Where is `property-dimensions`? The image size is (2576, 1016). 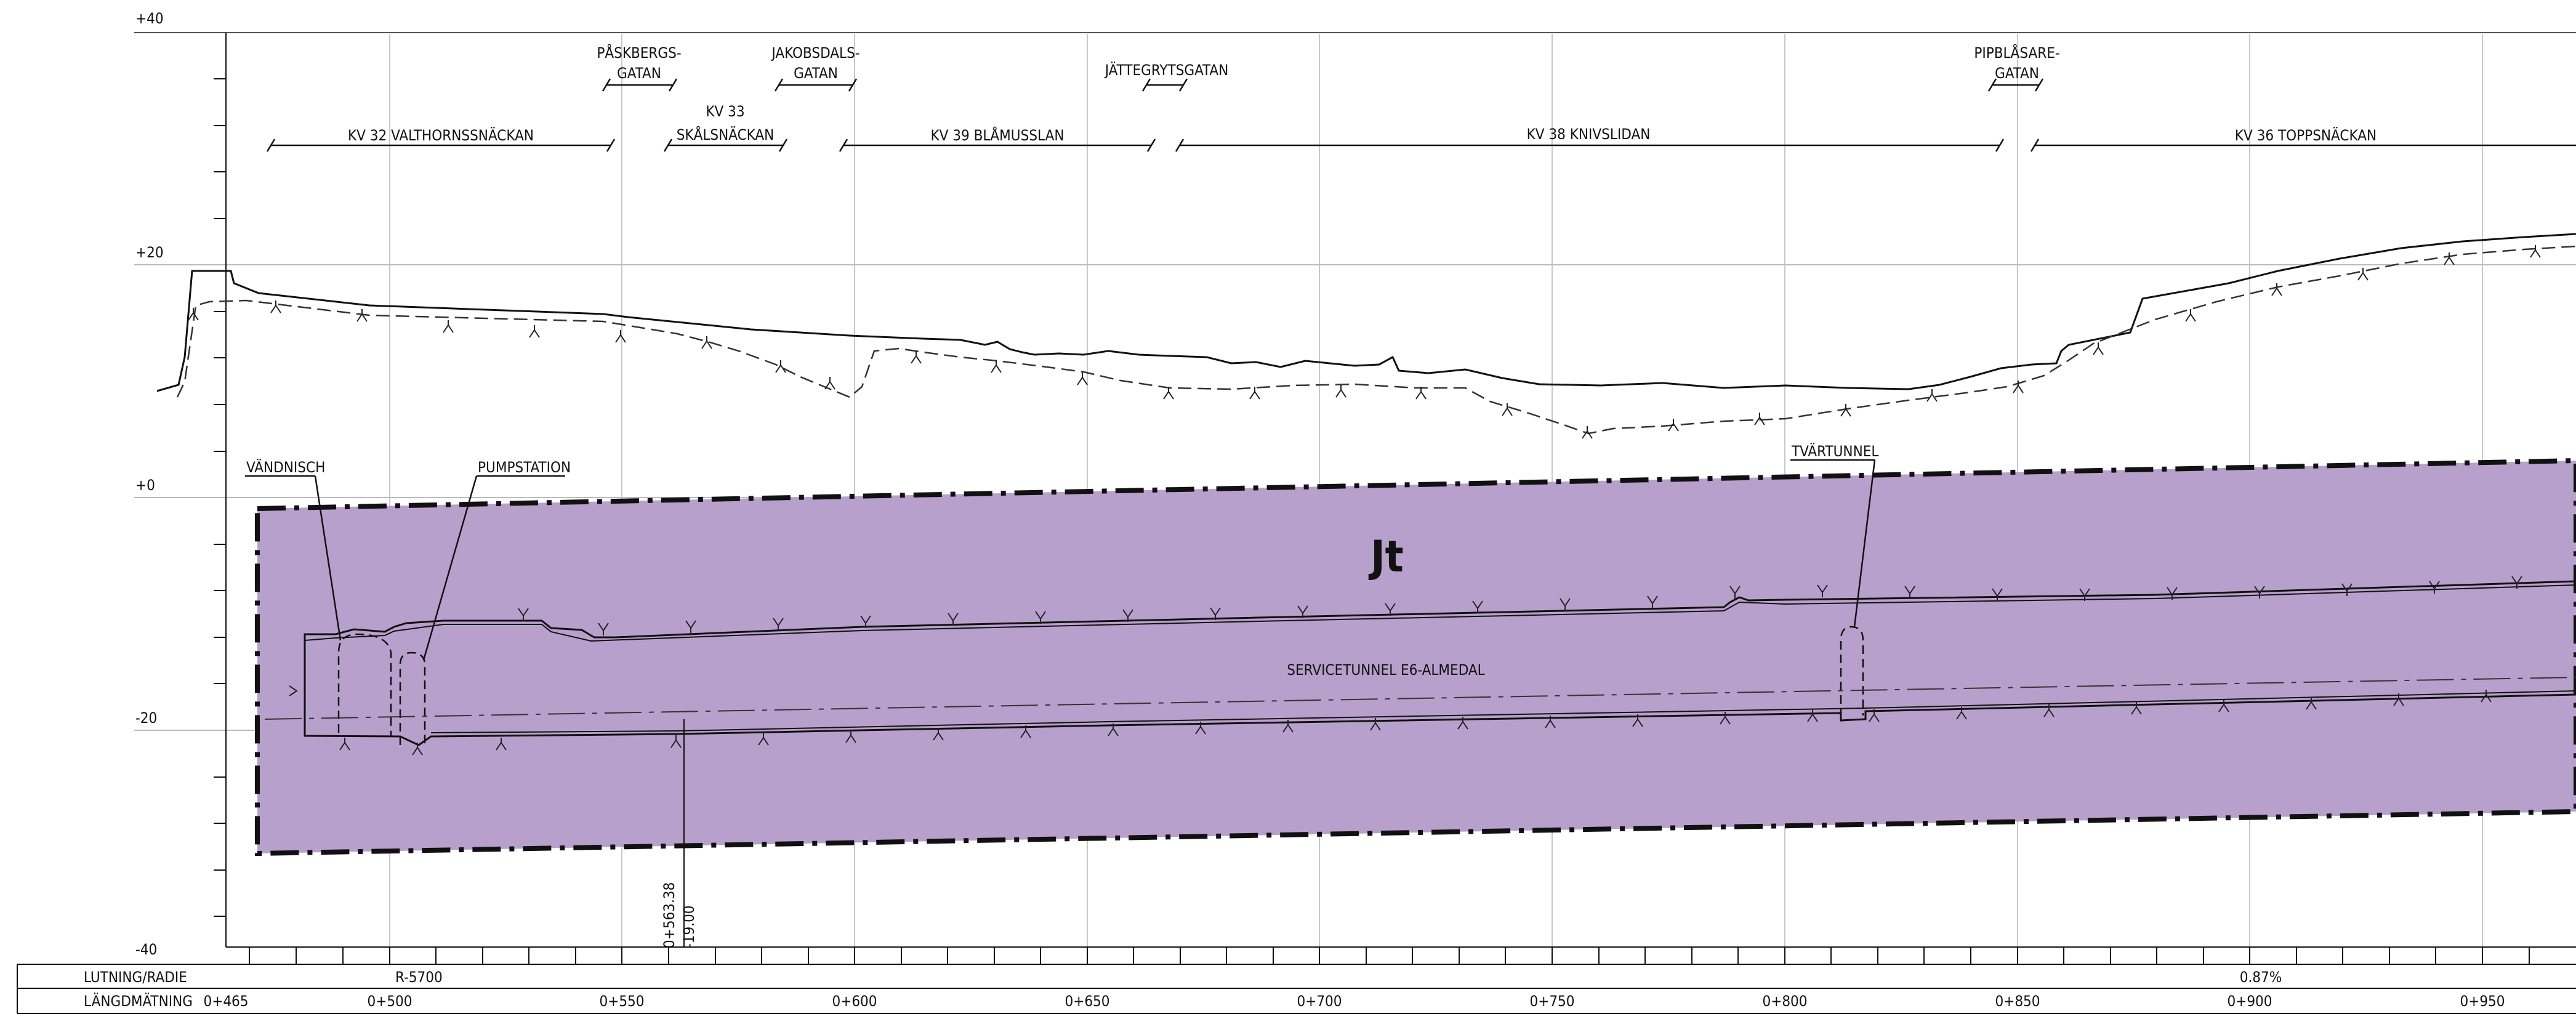
property-dimensions is located at coordinates (1421, 145).